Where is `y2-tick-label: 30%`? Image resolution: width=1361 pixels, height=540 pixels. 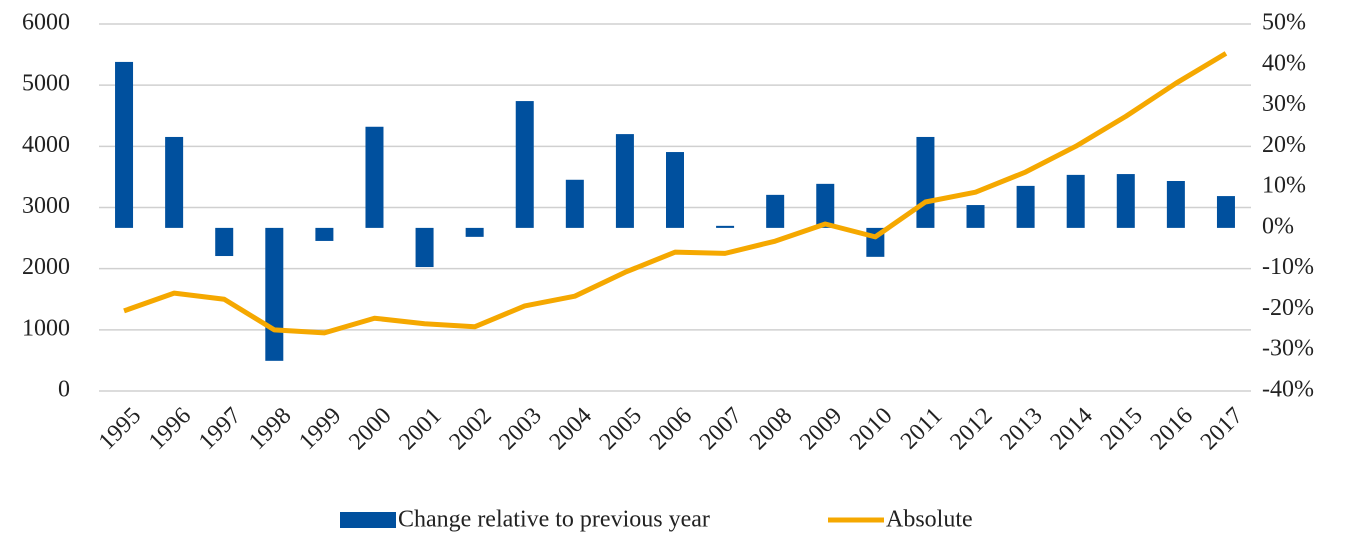
y2-tick-label: 30% is located at coordinates (1284, 104).